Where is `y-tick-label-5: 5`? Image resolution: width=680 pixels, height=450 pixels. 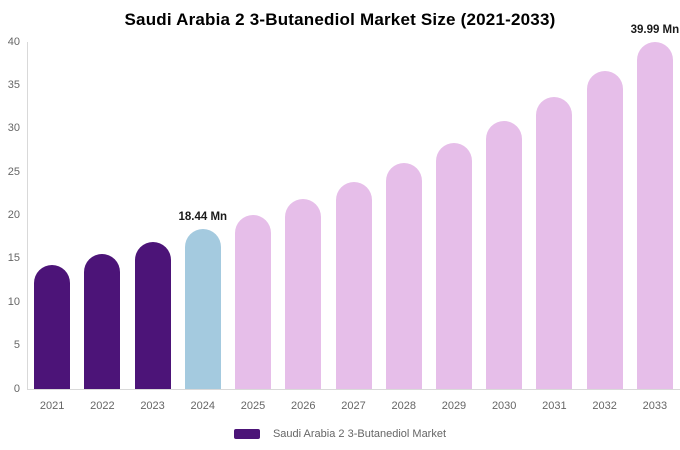 y-tick-label-5: 5 is located at coordinates (16, 345).